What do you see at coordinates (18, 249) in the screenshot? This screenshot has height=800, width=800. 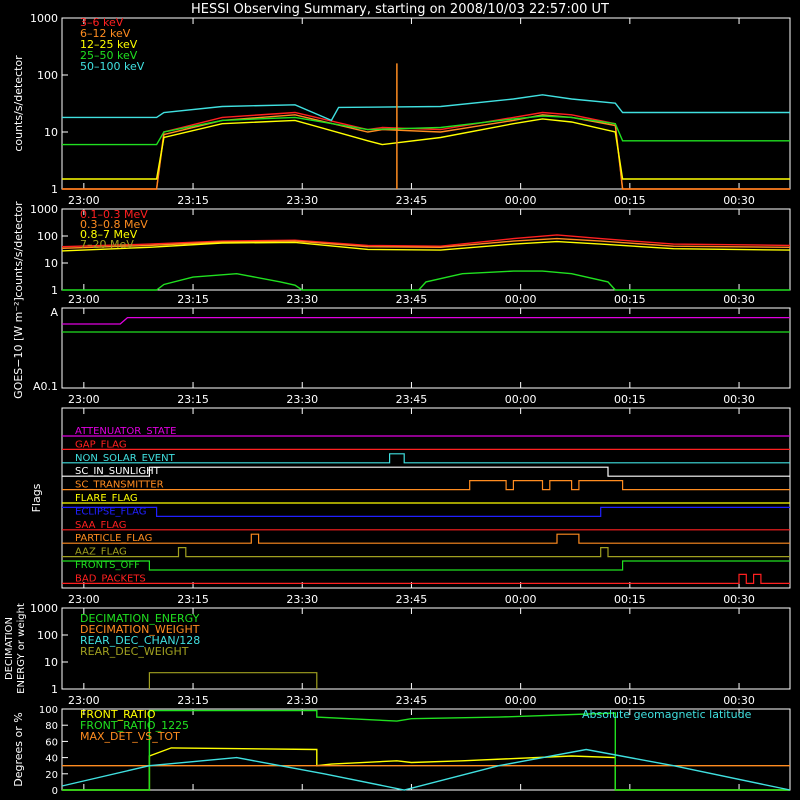 I see `panel-count-high-ylabel: counts/s/detector` at bounding box center [18, 249].